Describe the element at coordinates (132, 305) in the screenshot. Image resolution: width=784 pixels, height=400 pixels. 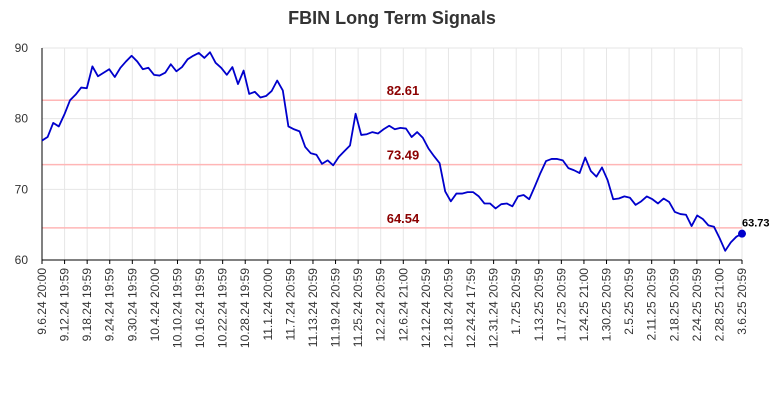
I see `x-tick-label: 9.30.24 19:59` at that location.